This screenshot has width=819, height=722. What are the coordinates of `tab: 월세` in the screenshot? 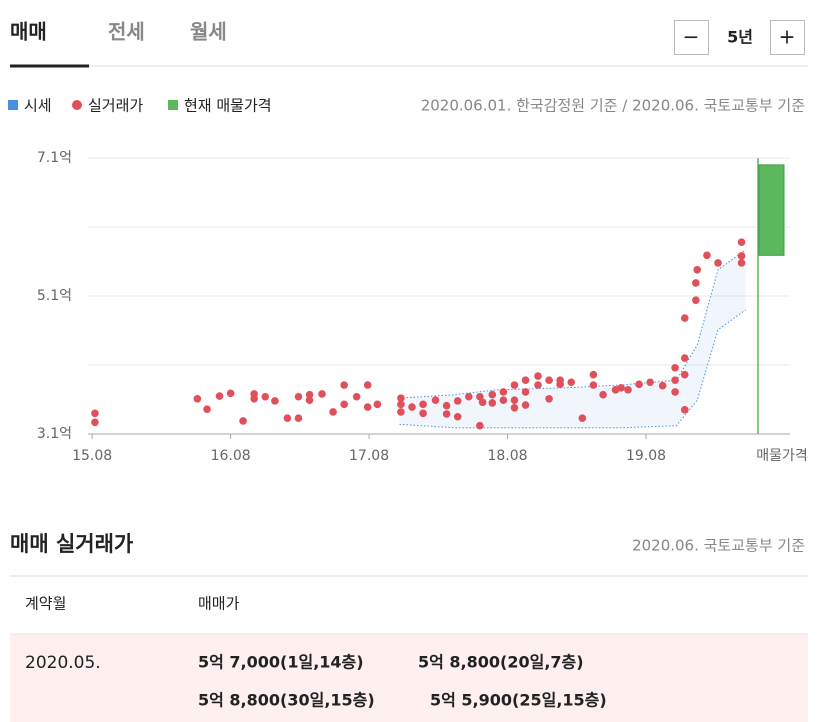 It's located at (208, 32).